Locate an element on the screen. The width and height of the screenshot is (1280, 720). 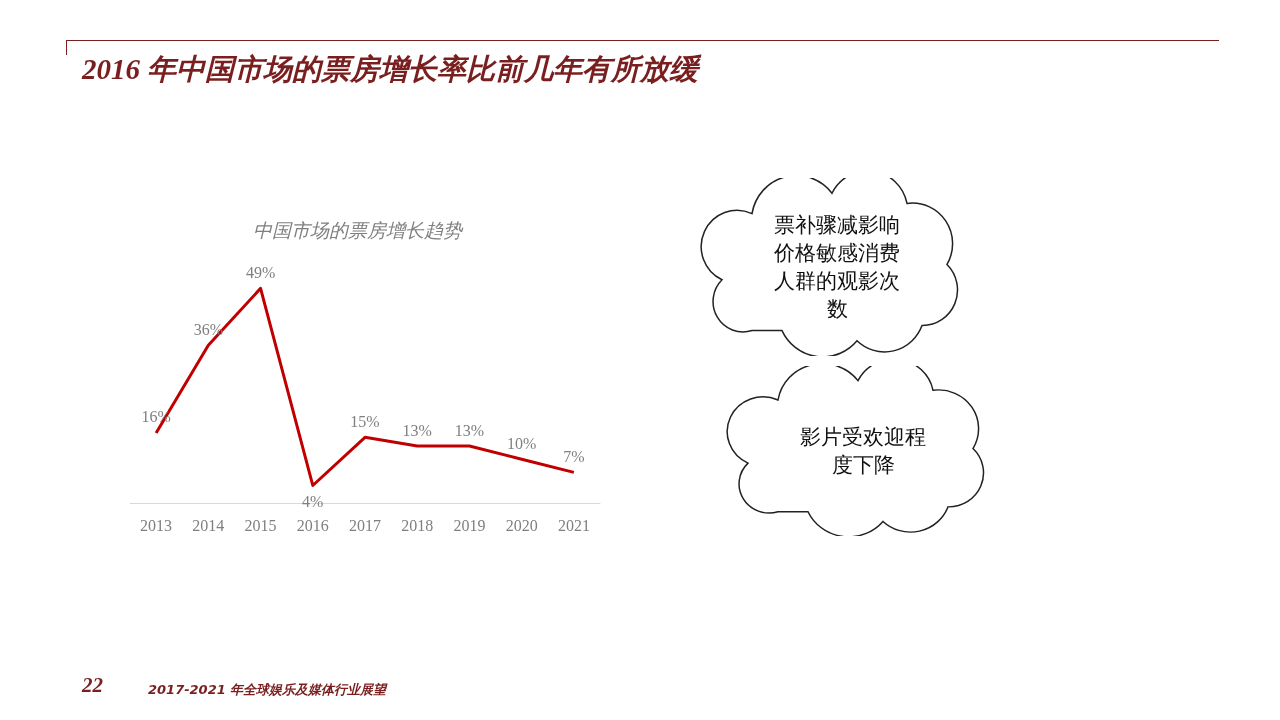
chart-subtitle: 中国市场的票房增长趋势 is located at coordinates (358, 229).